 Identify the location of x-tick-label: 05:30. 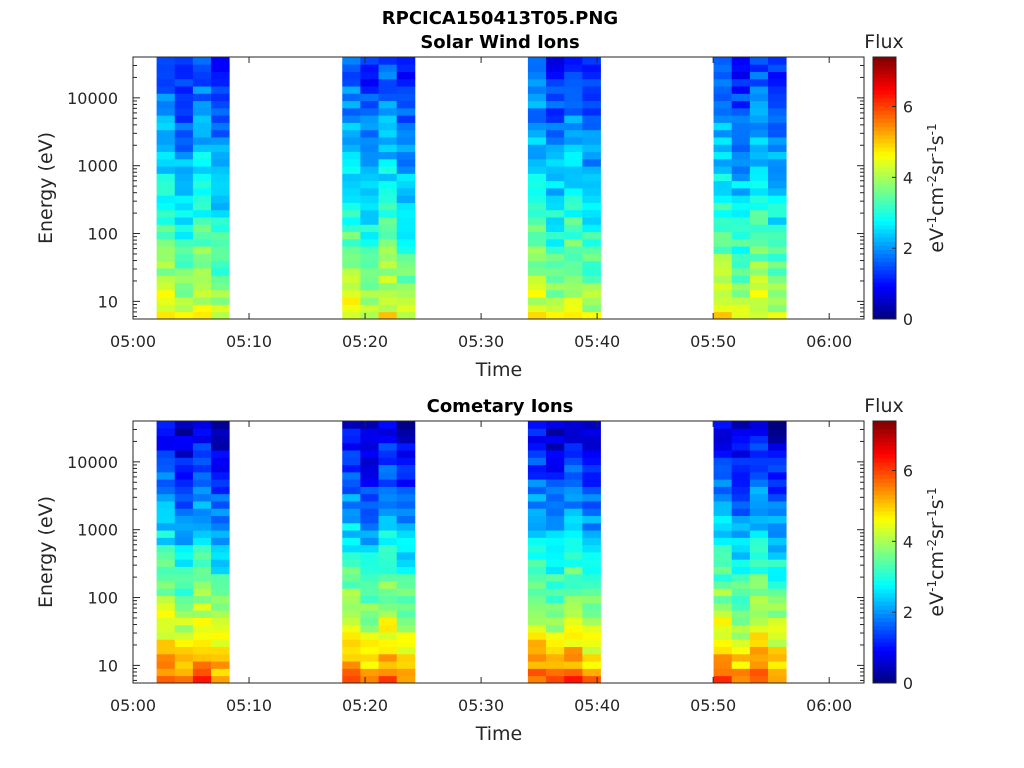
(481, 705).